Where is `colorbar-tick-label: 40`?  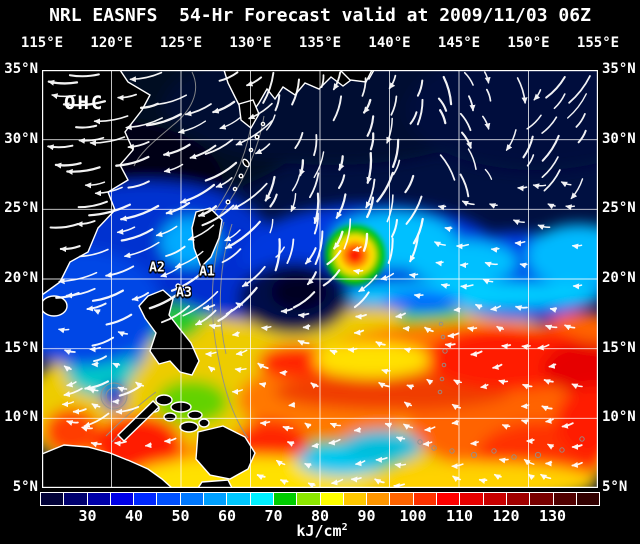 colorbar-tick-label: 40 is located at coordinates (134, 516).